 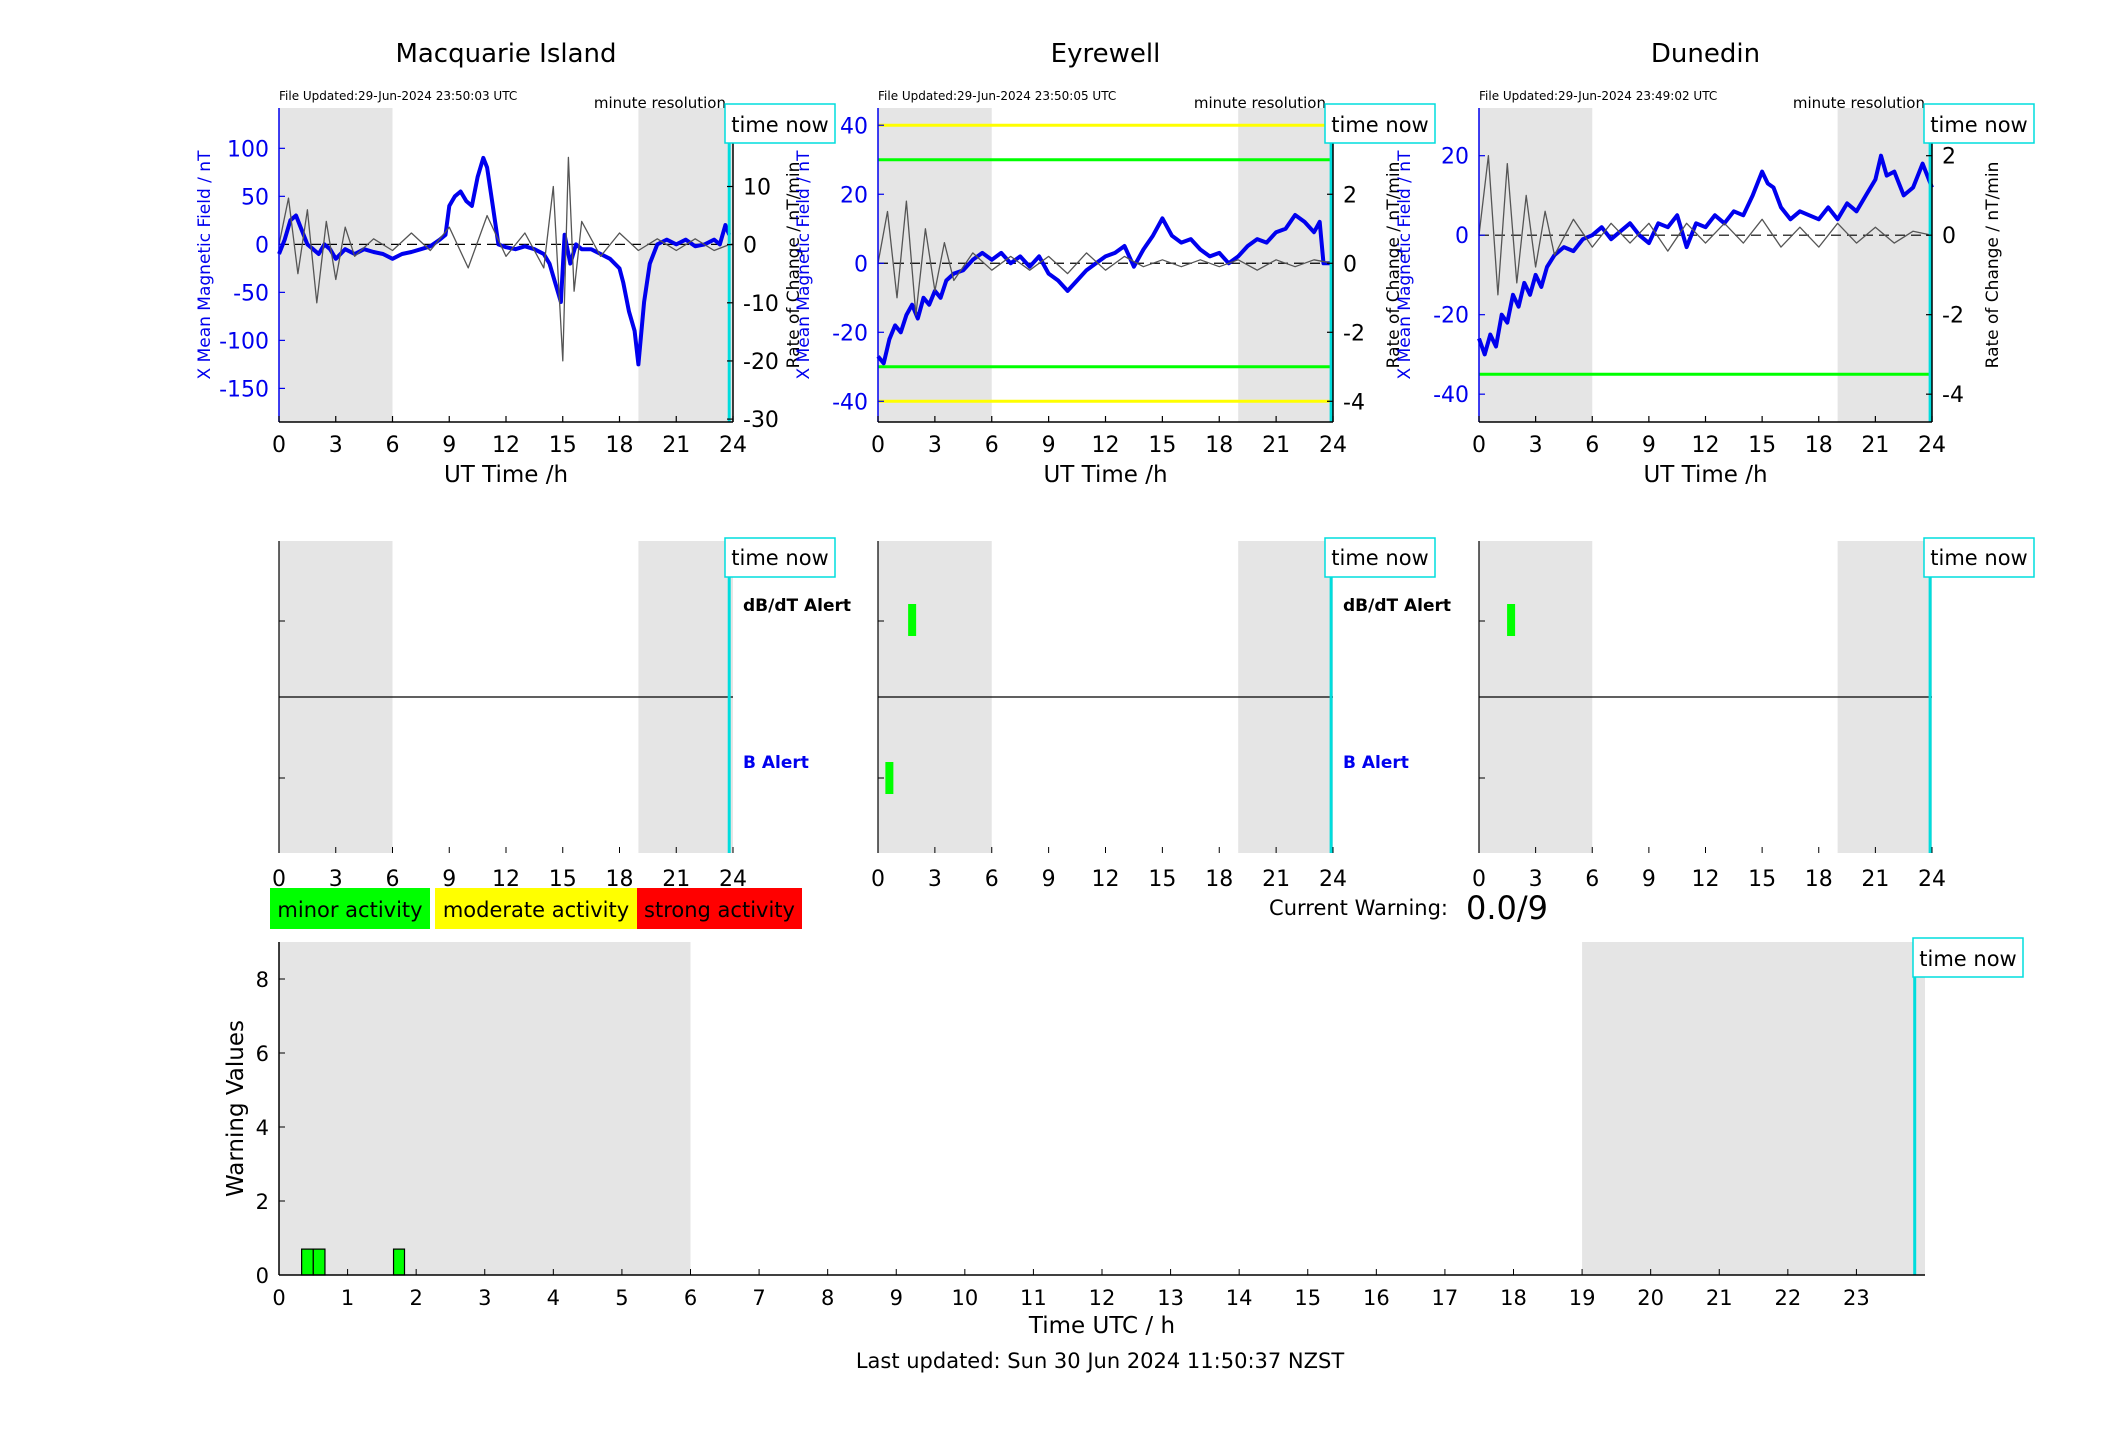 What do you see at coordinates (757, 188) in the screenshot?
I see `y-tick-label-right: 10` at bounding box center [757, 188].